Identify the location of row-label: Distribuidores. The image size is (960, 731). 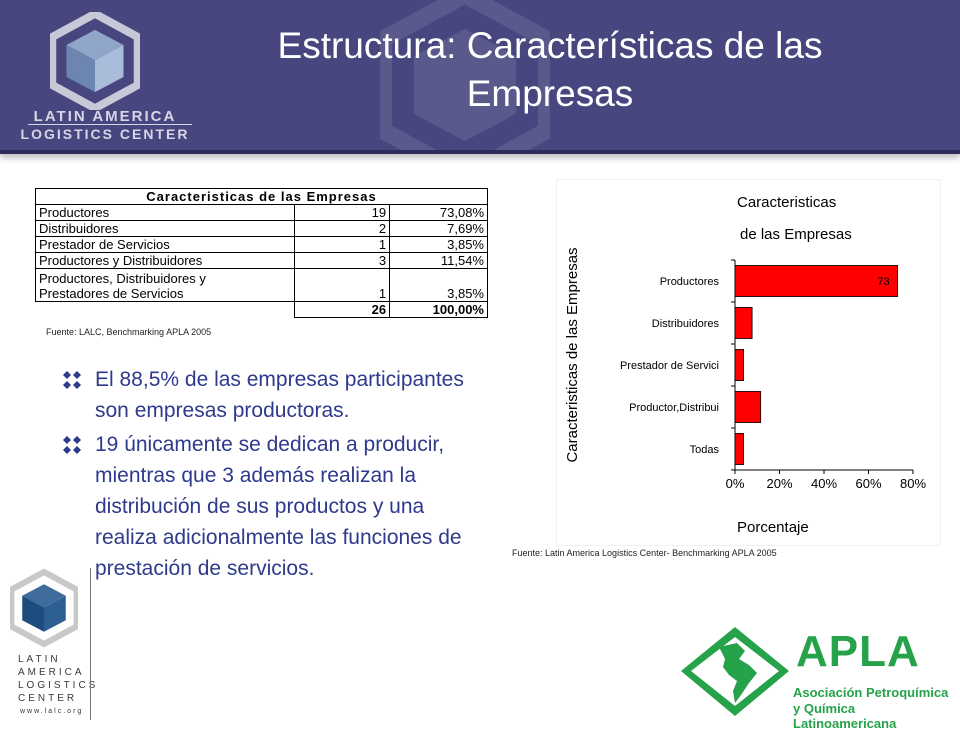
(165, 228).